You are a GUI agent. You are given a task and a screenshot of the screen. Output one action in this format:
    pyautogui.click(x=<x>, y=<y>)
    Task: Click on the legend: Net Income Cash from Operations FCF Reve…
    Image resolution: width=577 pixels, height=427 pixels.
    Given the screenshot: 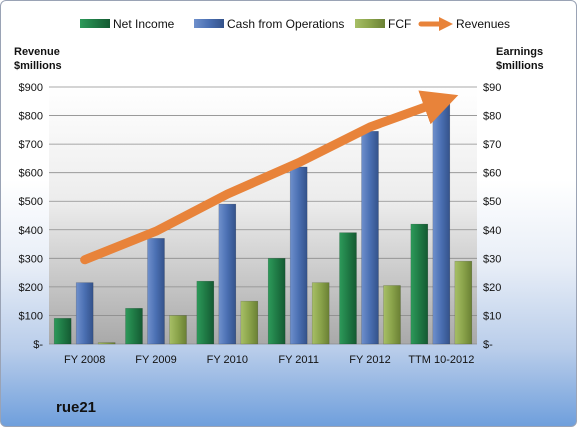 What is the action you would take?
    pyautogui.click(x=295, y=24)
    